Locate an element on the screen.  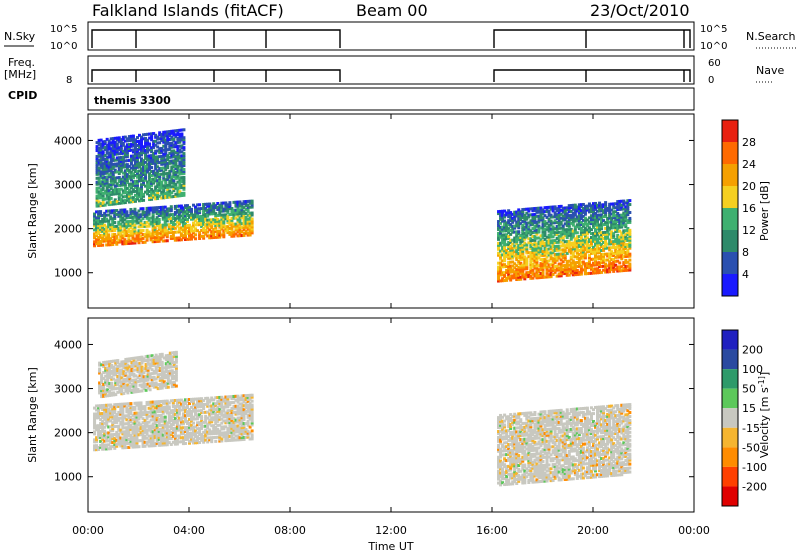
y-tick-label: 1000 is located at coordinates (68, 273).